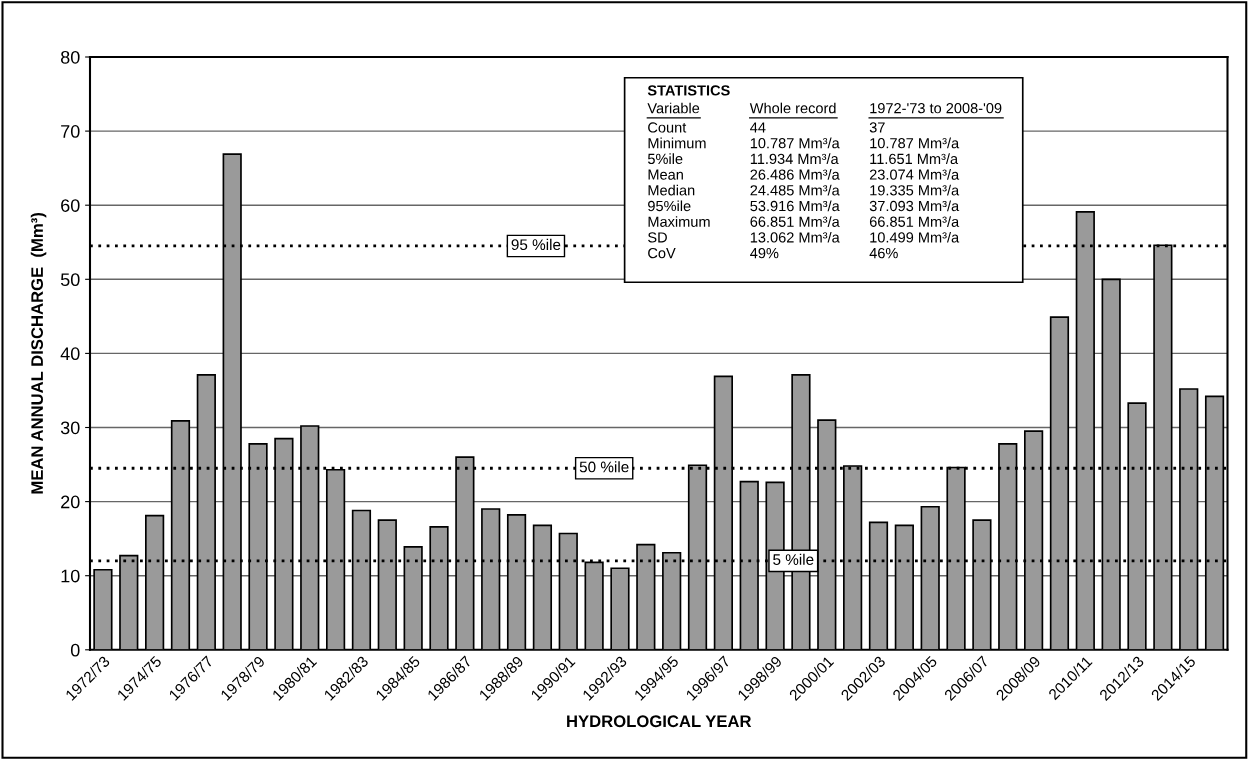  What do you see at coordinates (914, 159) in the screenshot?
I see `annotation: 11.651 Mm³/a` at bounding box center [914, 159].